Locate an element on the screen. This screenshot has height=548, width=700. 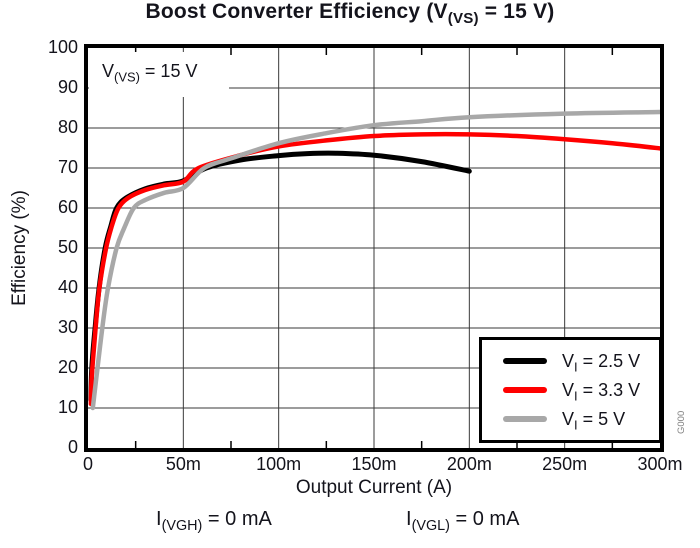
legend-box: VI = 2.5 V VI = 3.3 V VI = 5 V is located at coordinates (570, 390).